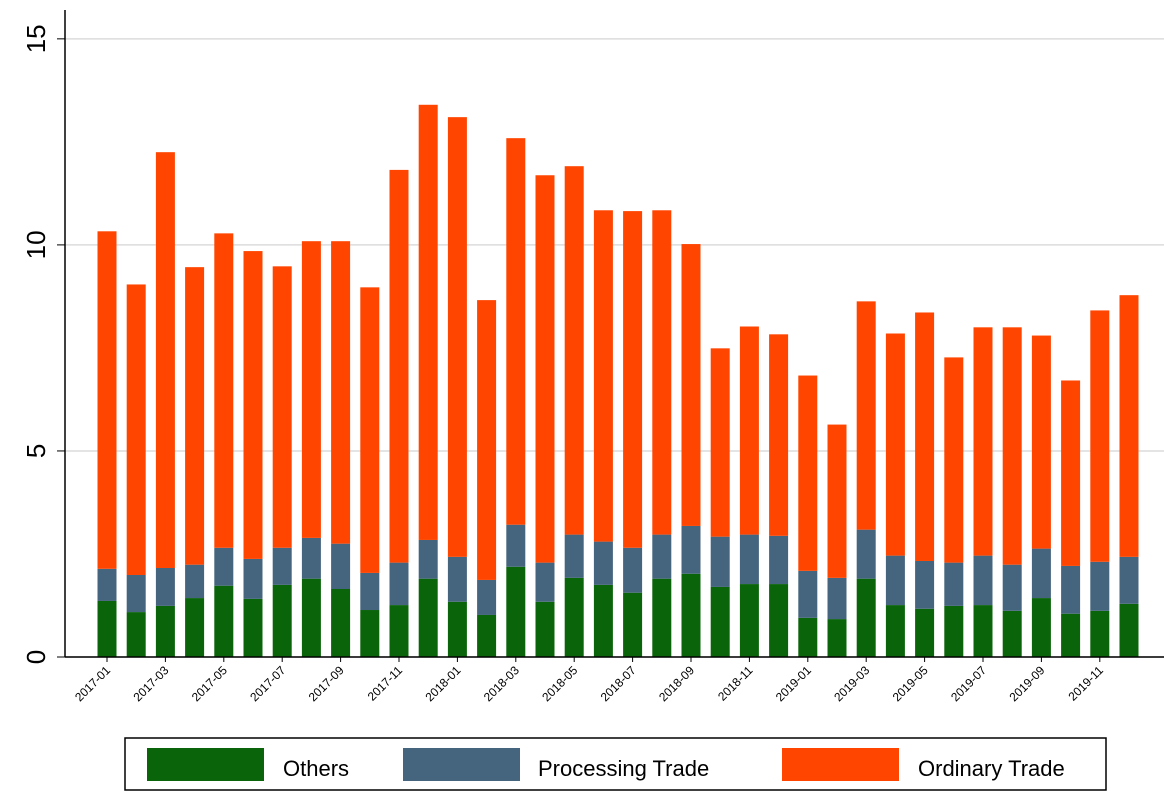 The height and width of the screenshot is (797, 1164). I want to click on y-tick-label: 15, so click(36, 38).